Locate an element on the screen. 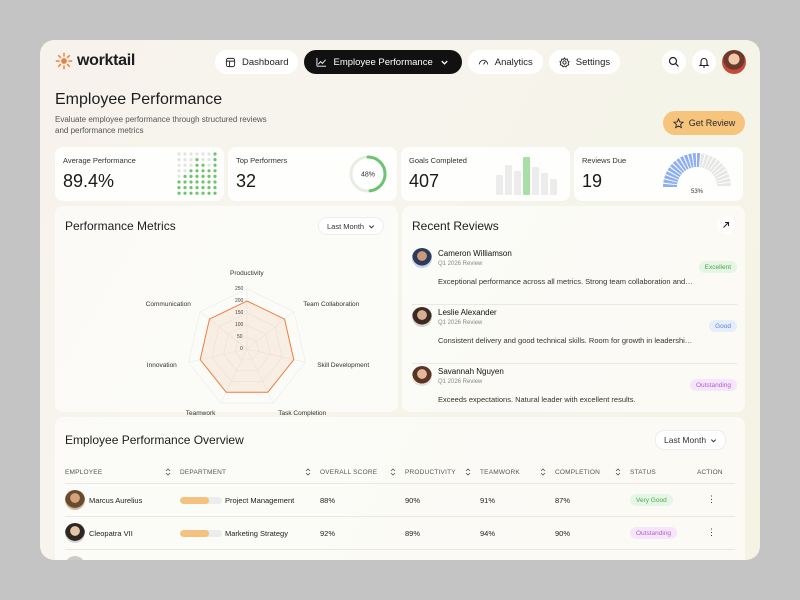 The width and height of the screenshot is (800, 600). divider is located at coordinates (574, 304).